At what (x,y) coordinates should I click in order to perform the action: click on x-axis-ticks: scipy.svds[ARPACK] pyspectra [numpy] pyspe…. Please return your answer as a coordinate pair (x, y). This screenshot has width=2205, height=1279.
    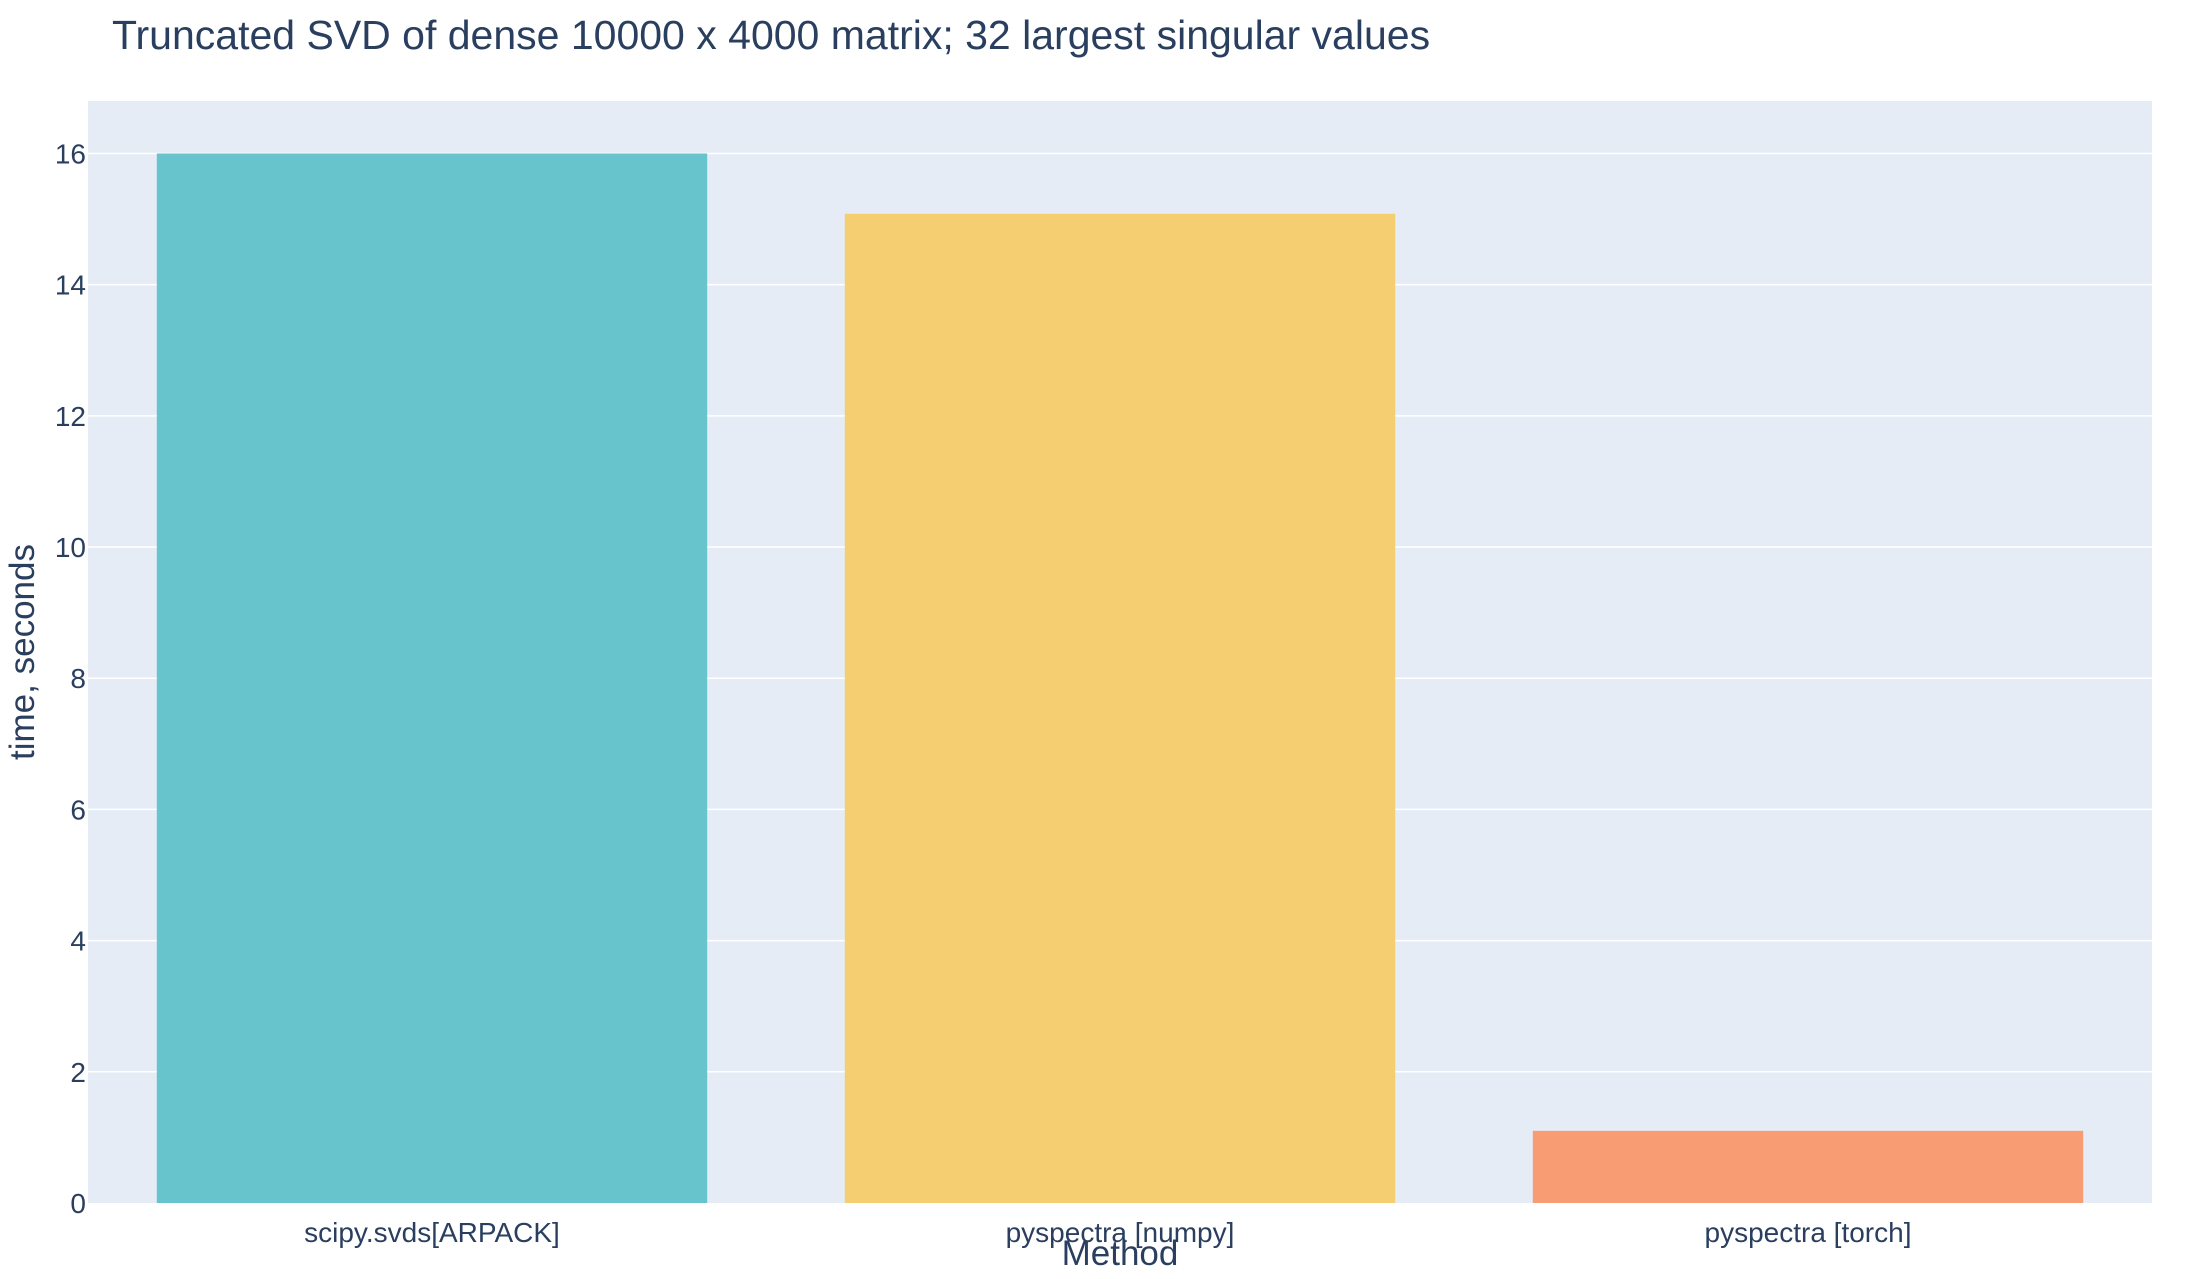
    Looking at the image, I should click on (1107, 1232).